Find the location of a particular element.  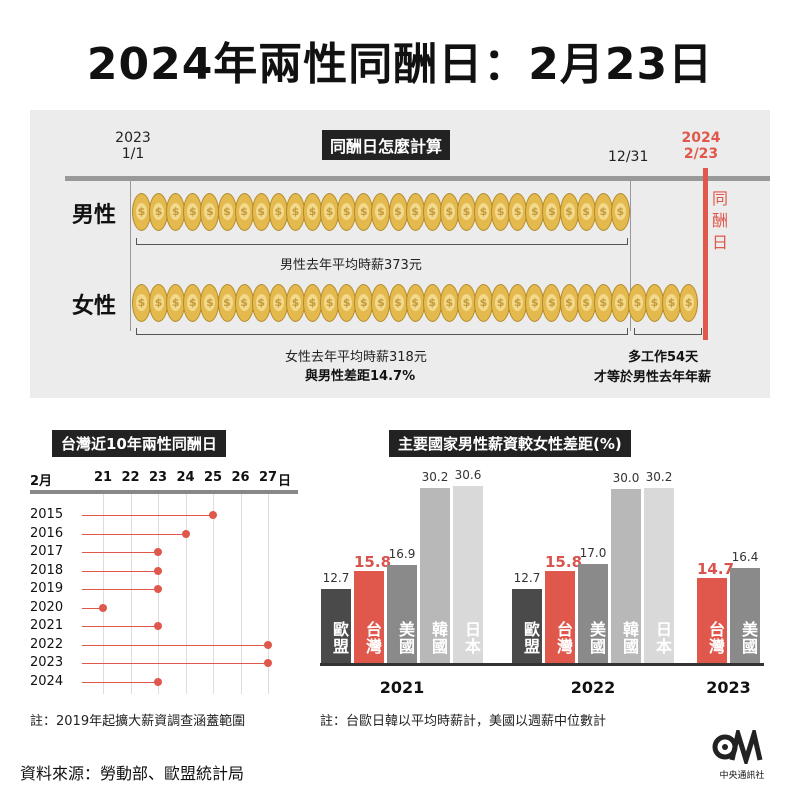

calc-axis is located at coordinates (417, 178).